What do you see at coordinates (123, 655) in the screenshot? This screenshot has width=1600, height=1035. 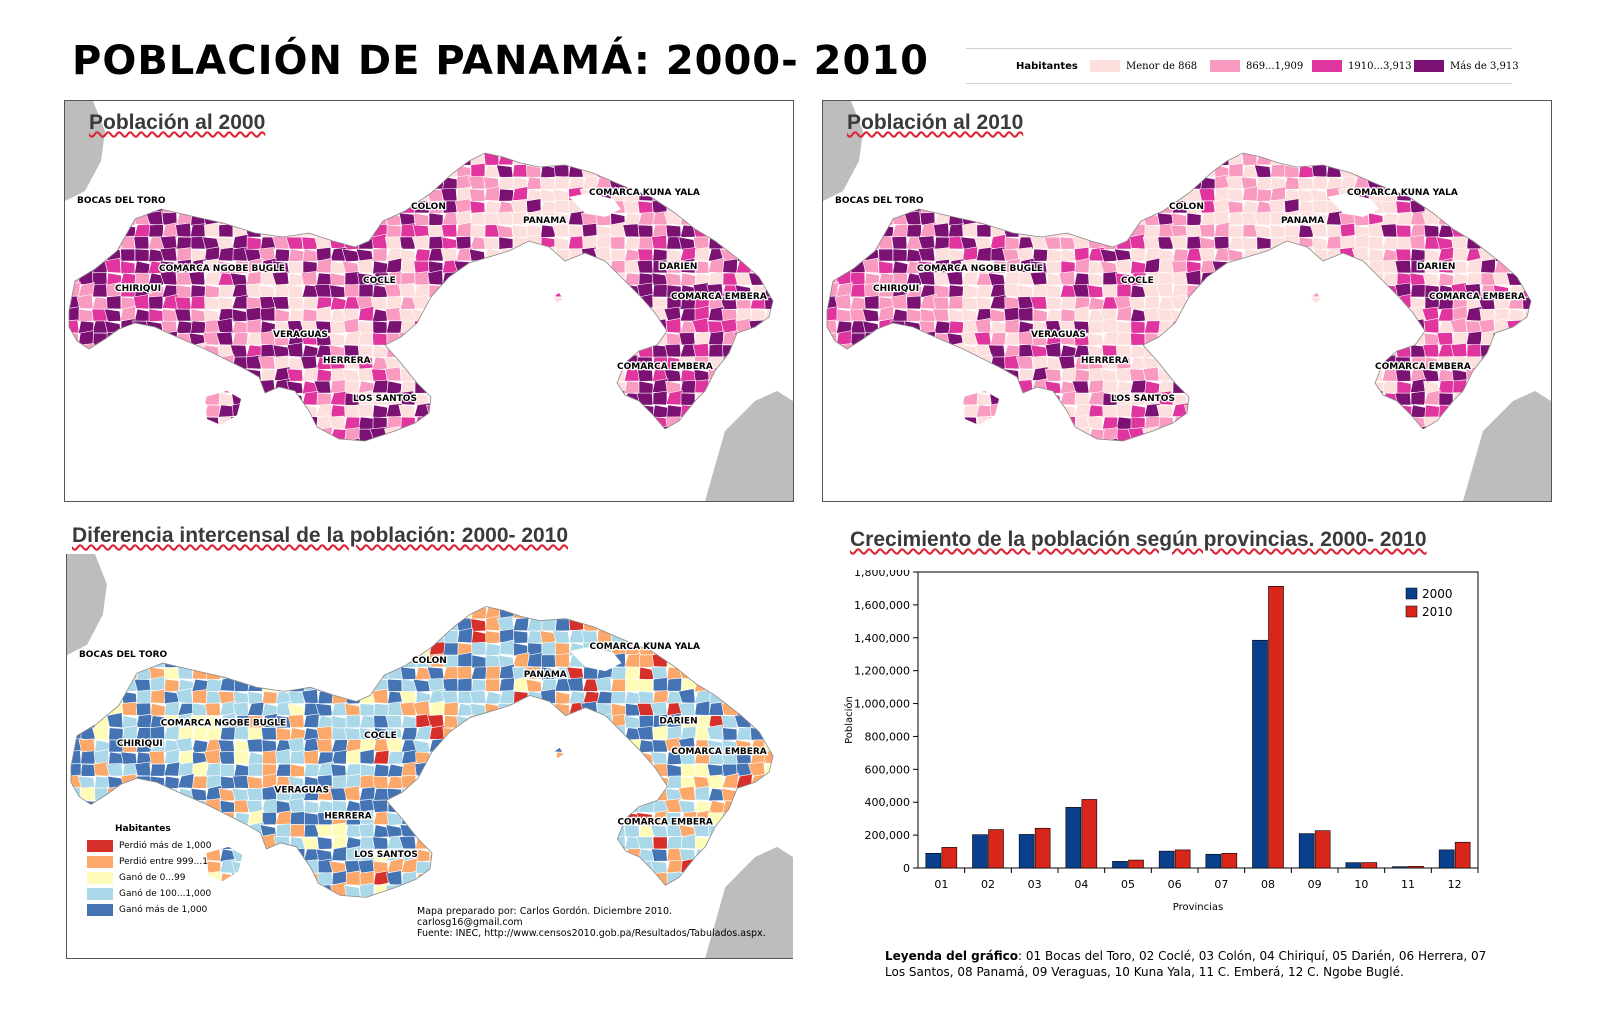 I see `map-label-bocas: BOCAS DEL TORO` at bounding box center [123, 655].